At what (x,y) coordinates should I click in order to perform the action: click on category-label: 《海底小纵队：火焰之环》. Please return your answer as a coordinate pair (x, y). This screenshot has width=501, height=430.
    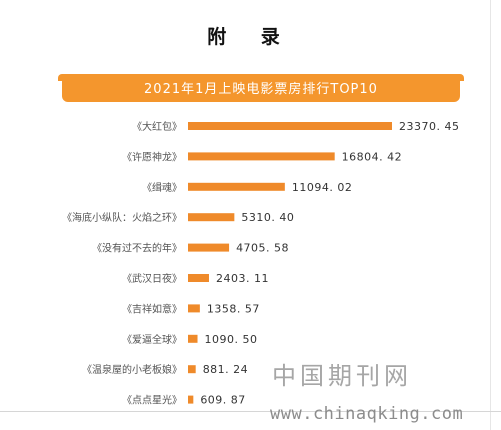
    Looking at the image, I should click on (122, 217).